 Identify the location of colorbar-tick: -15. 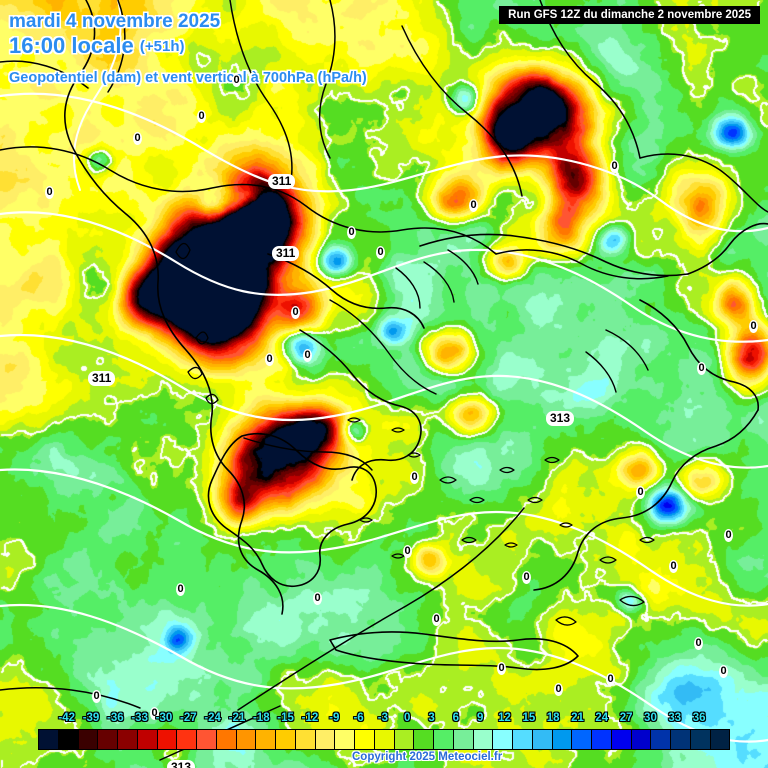
(285, 718).